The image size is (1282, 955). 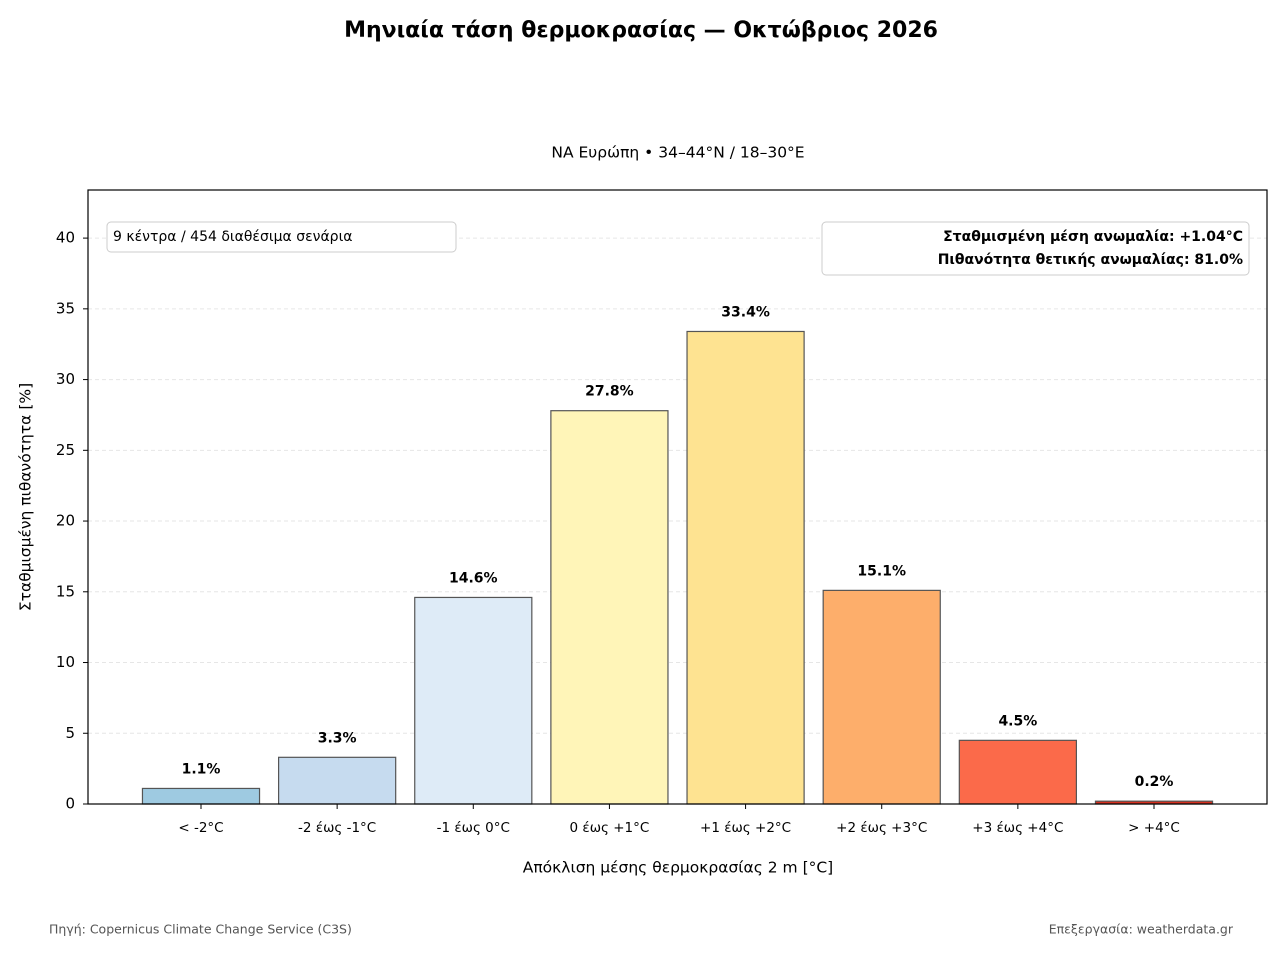 I want to click on value-label: 33.4%, so click(x=745, y=312).